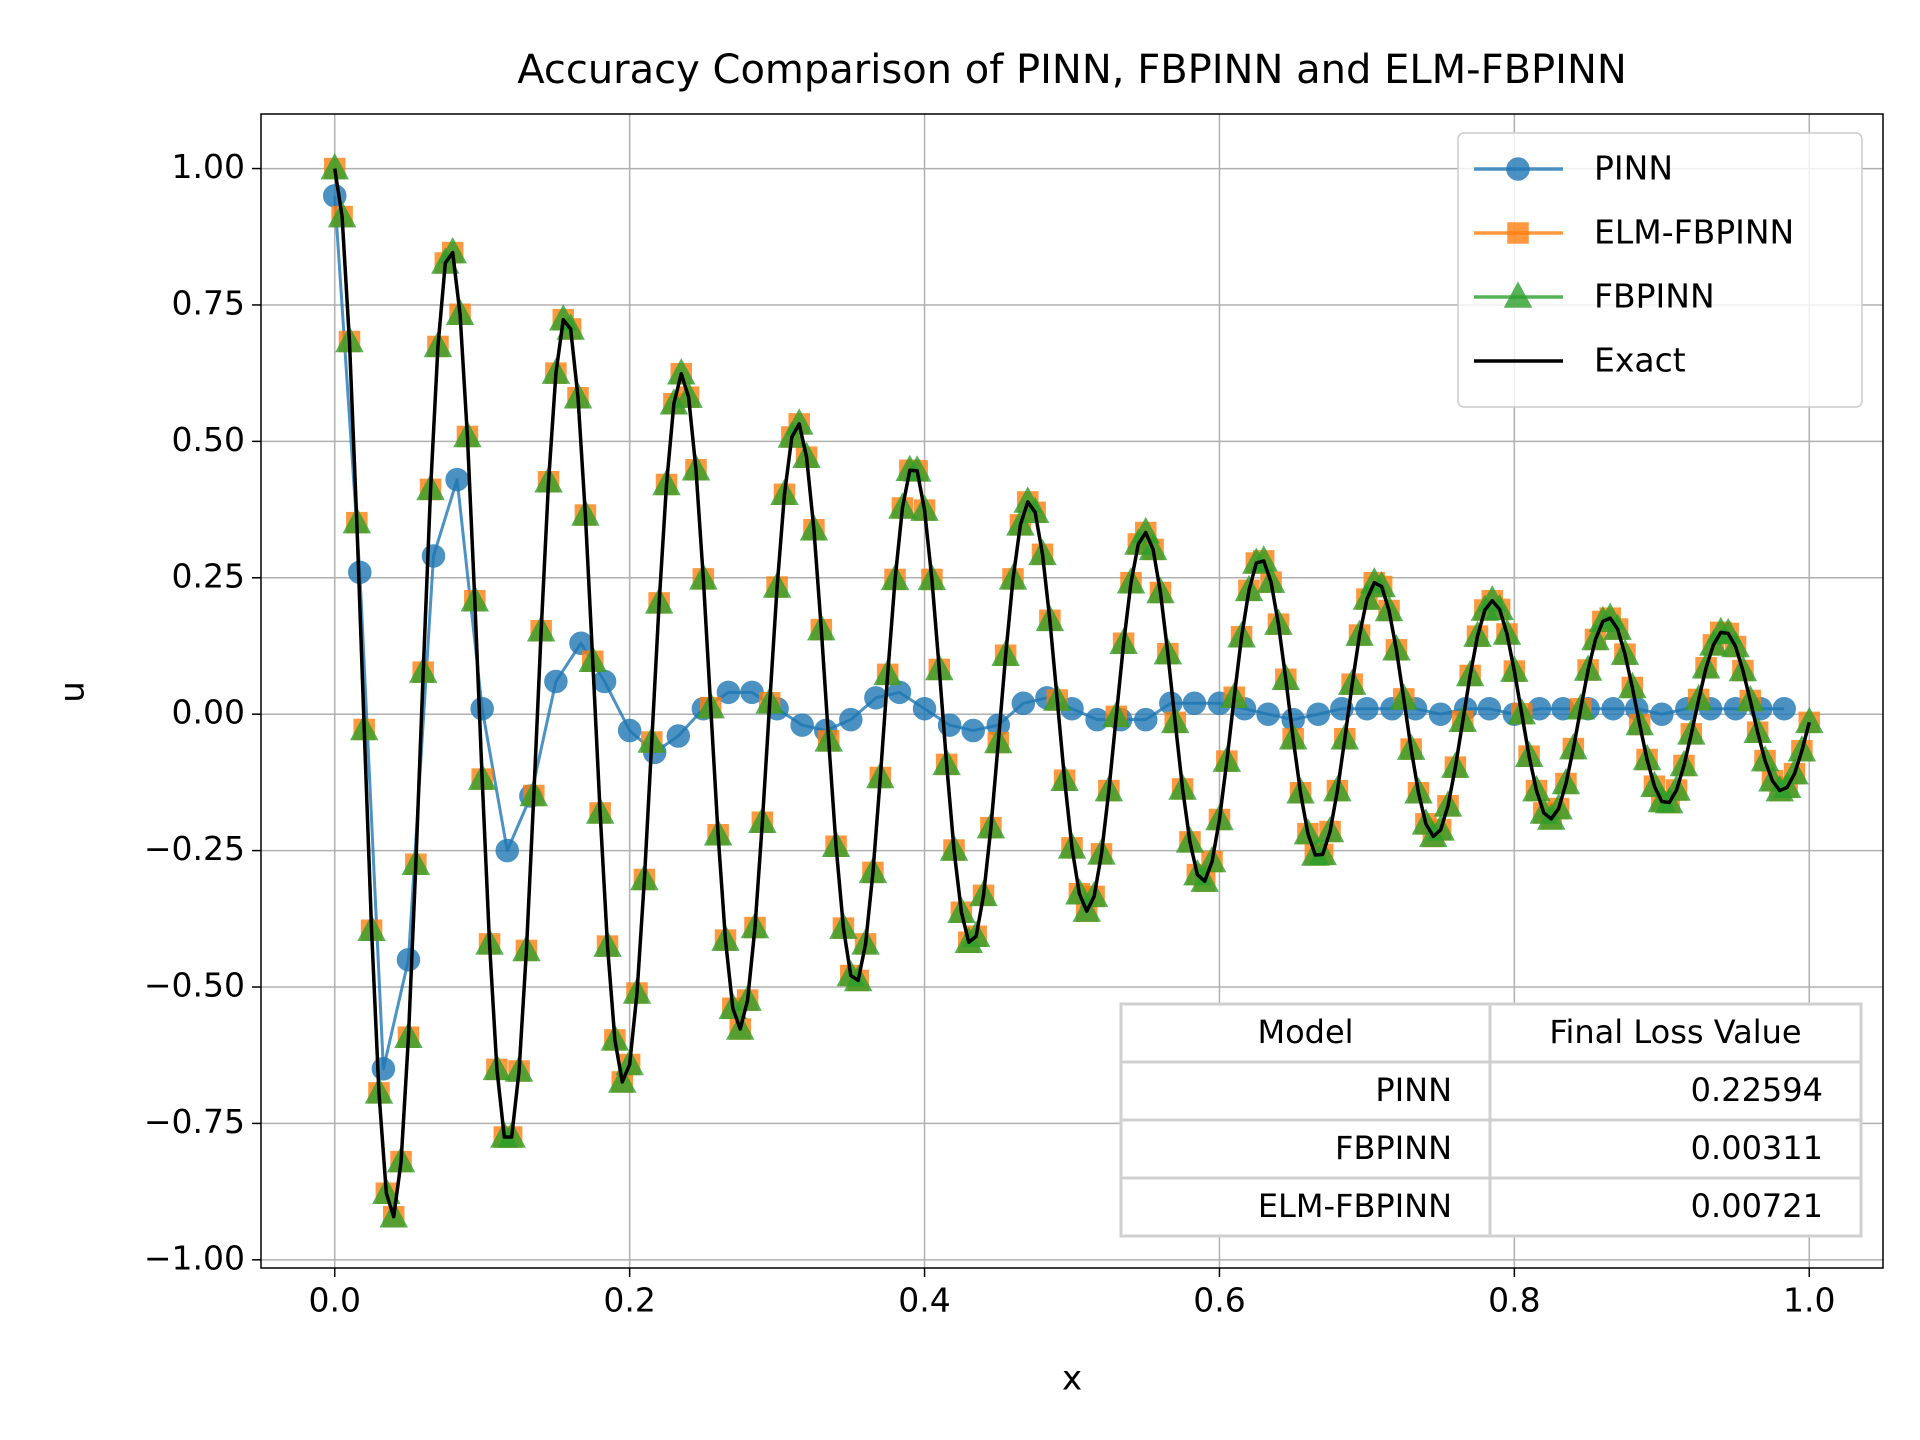  Describe the element at coordinates (1219, 1300) in the screenshot. I see `x-tick-label: 0.6` at that location.